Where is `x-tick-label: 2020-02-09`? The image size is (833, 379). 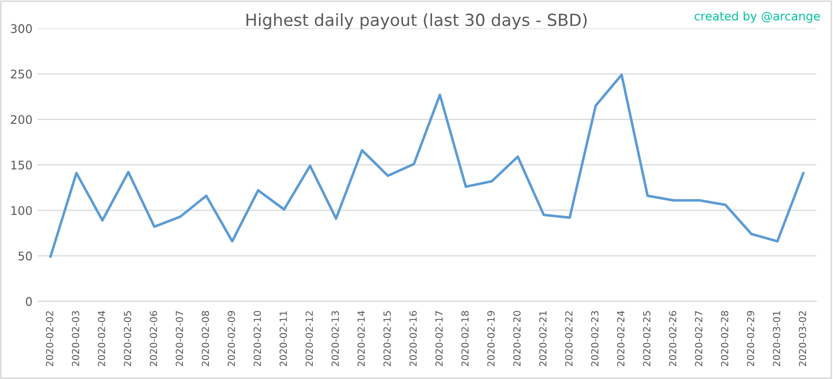 x-tick-label: 2020-02-09 is located at coordinates (232, 338).